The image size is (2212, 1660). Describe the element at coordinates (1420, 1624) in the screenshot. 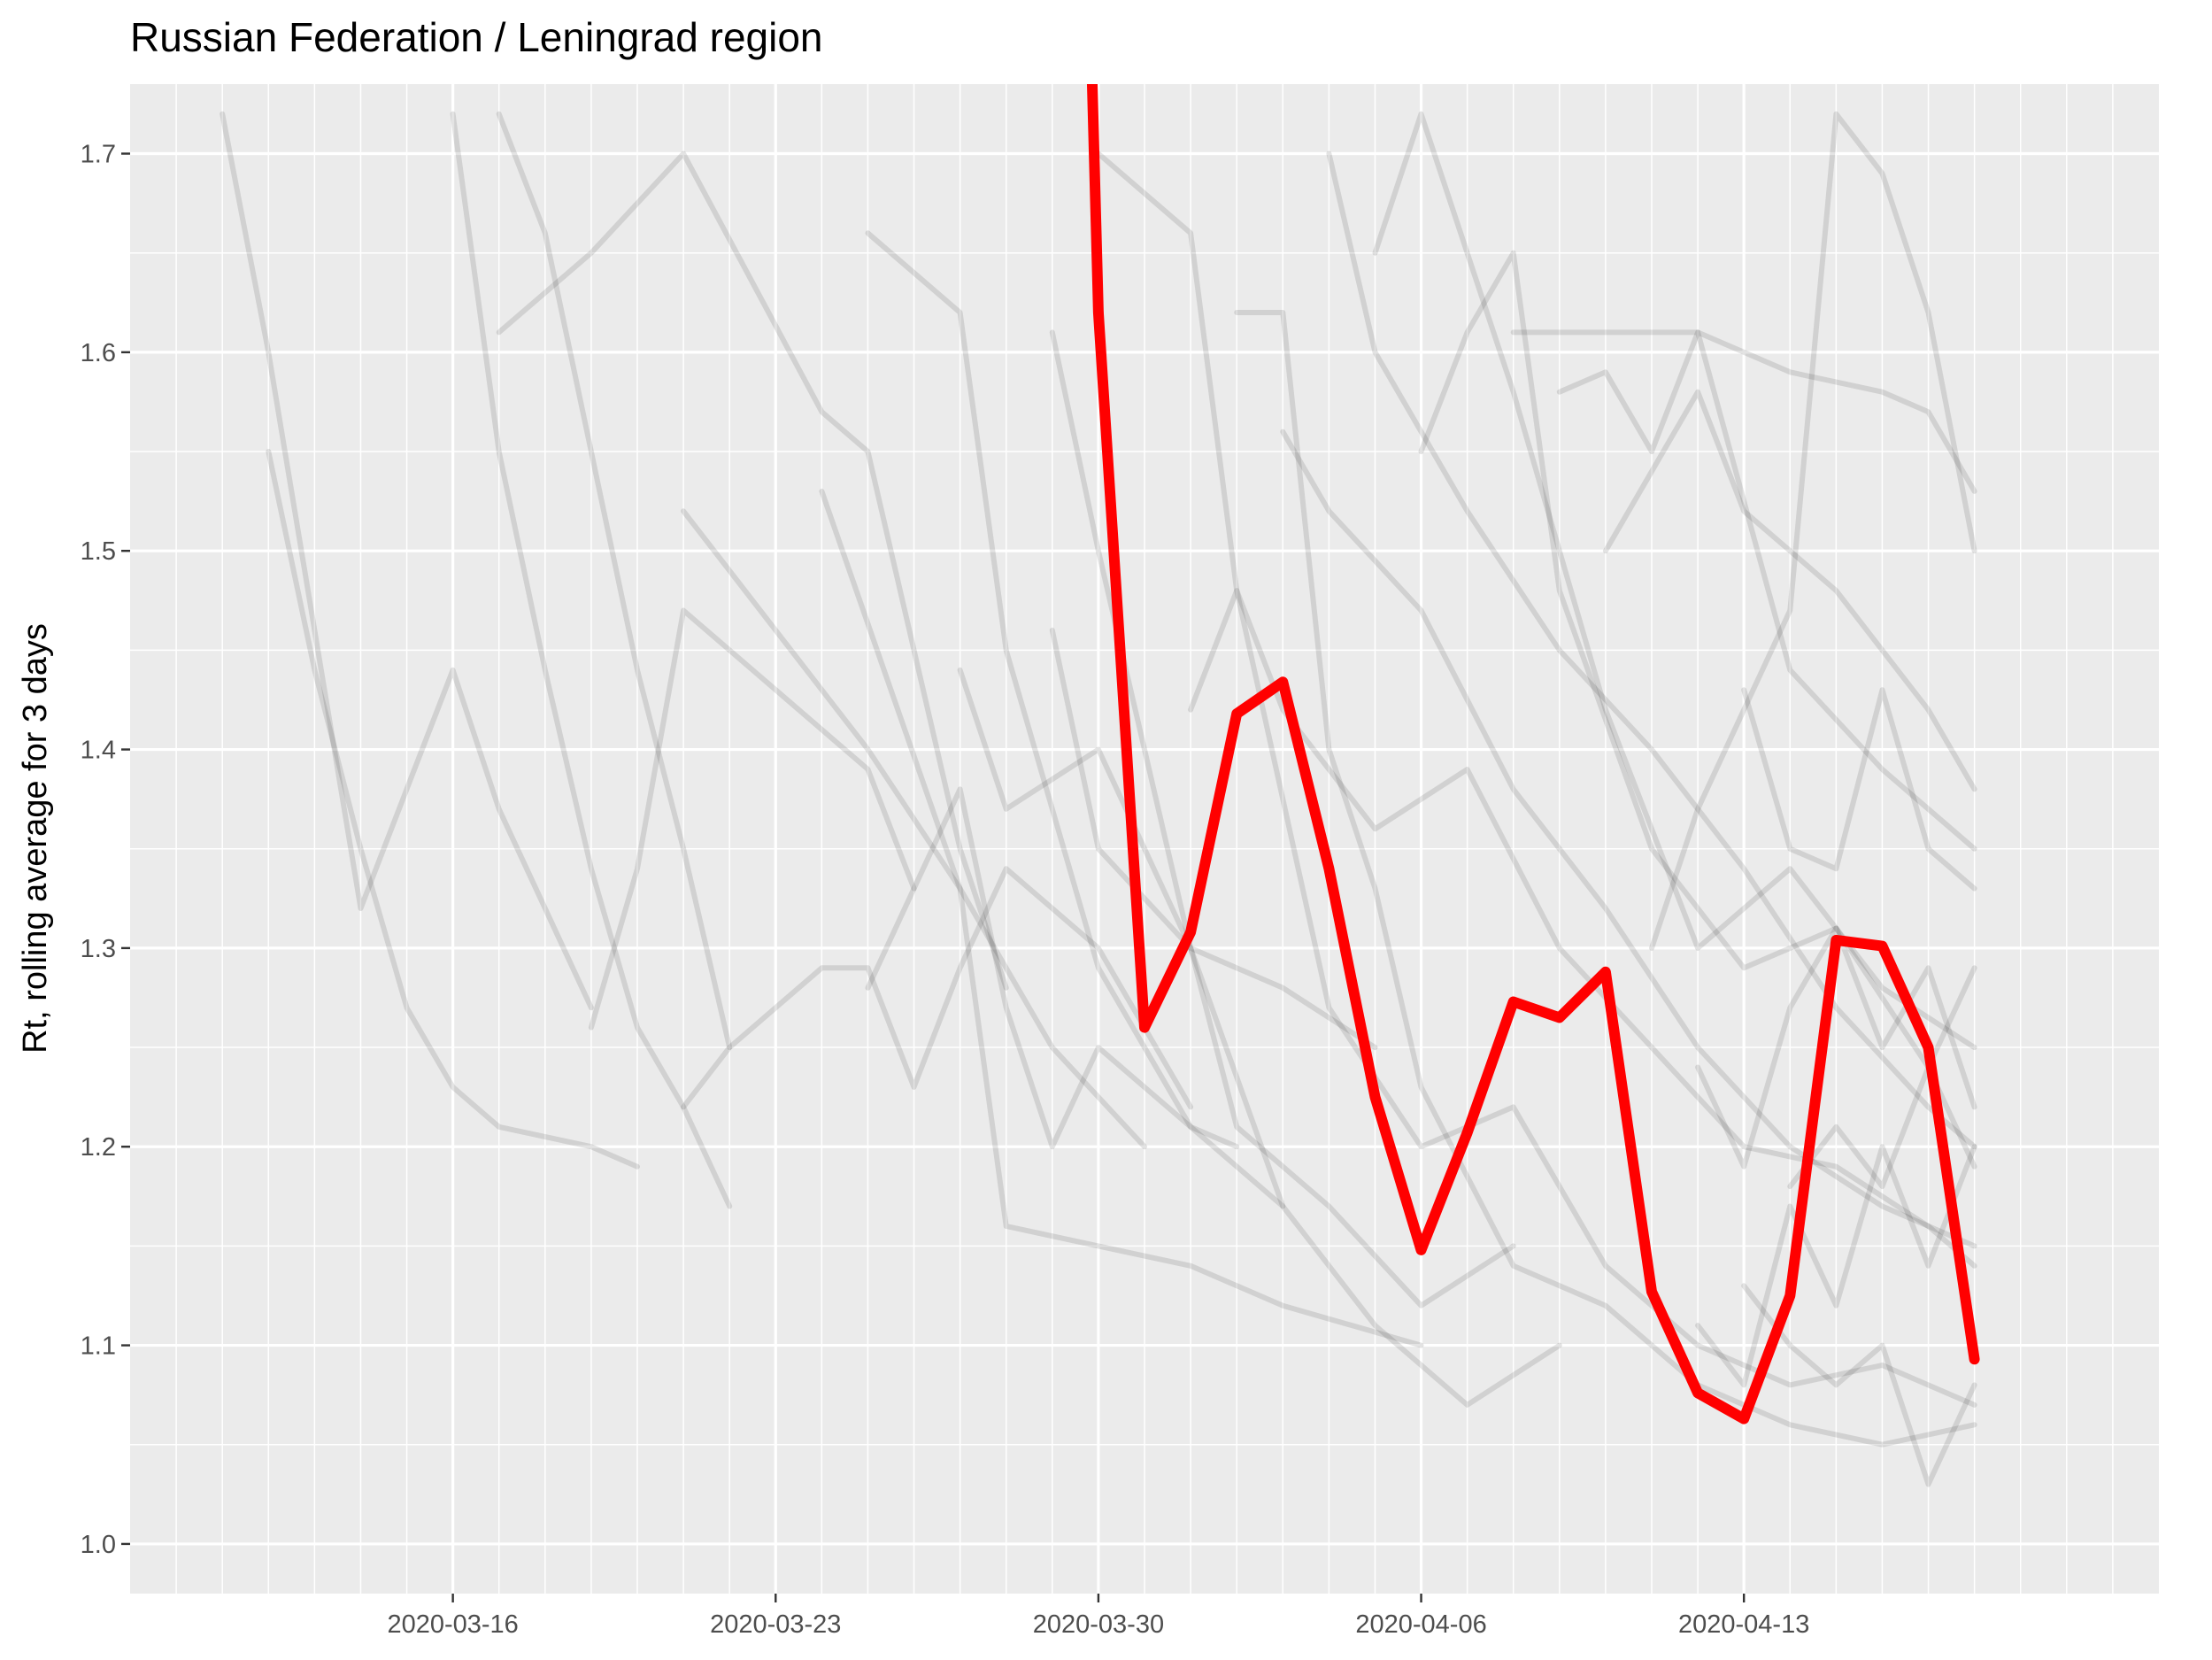

I see `x-tick-label: 2020-04-06` at that location.